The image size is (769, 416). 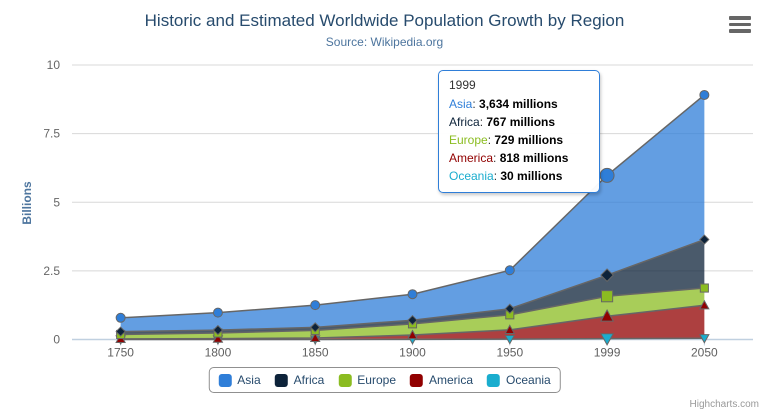 I want to click on legend-label: Oceania, so click(x=528, y=380).